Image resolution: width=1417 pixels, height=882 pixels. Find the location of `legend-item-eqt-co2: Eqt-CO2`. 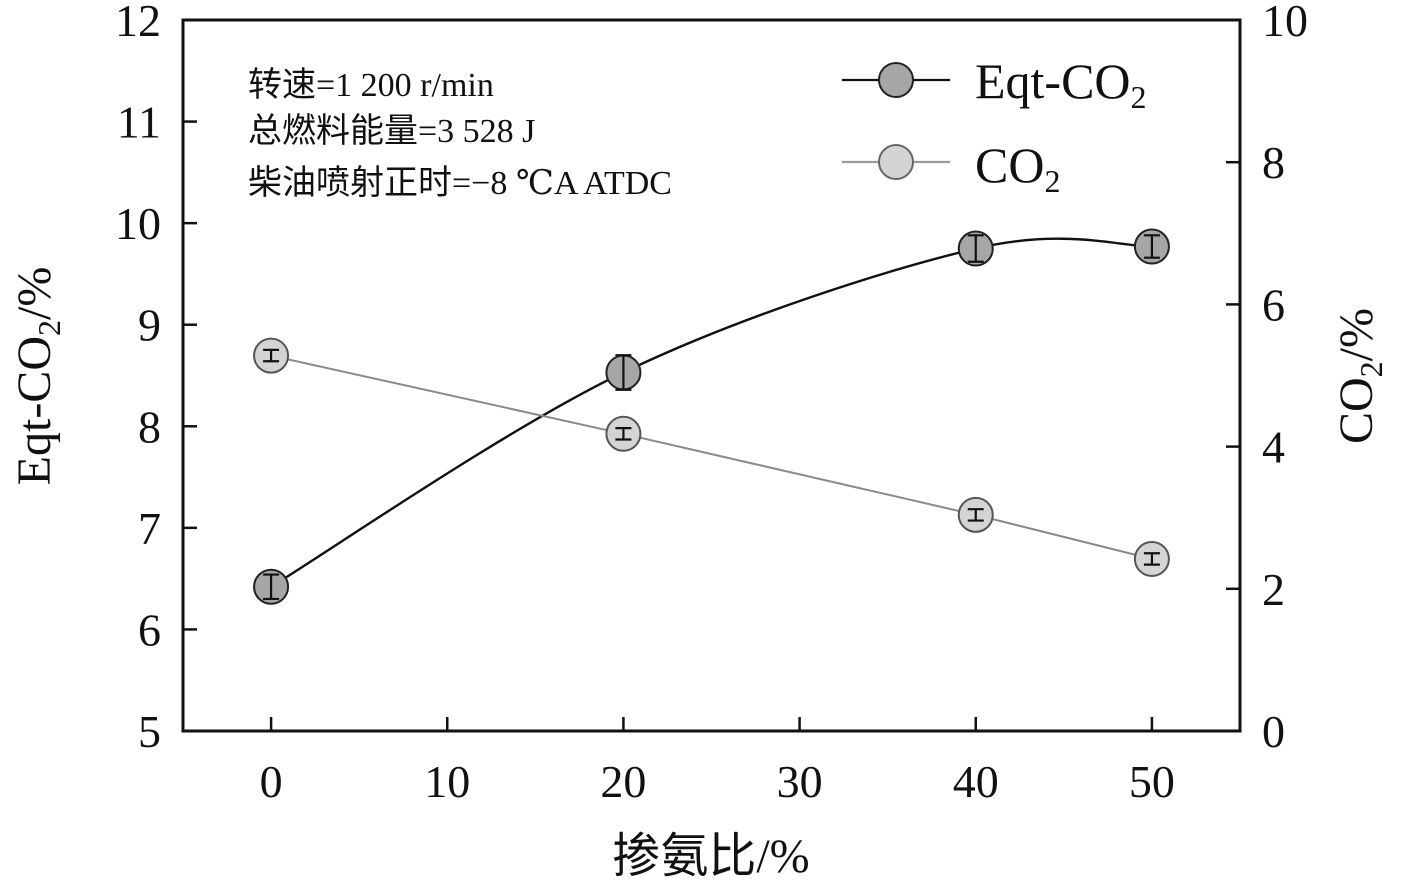

legend-item-eqt-co2: Eqt-CO2 is located at coordinates (994, 84).